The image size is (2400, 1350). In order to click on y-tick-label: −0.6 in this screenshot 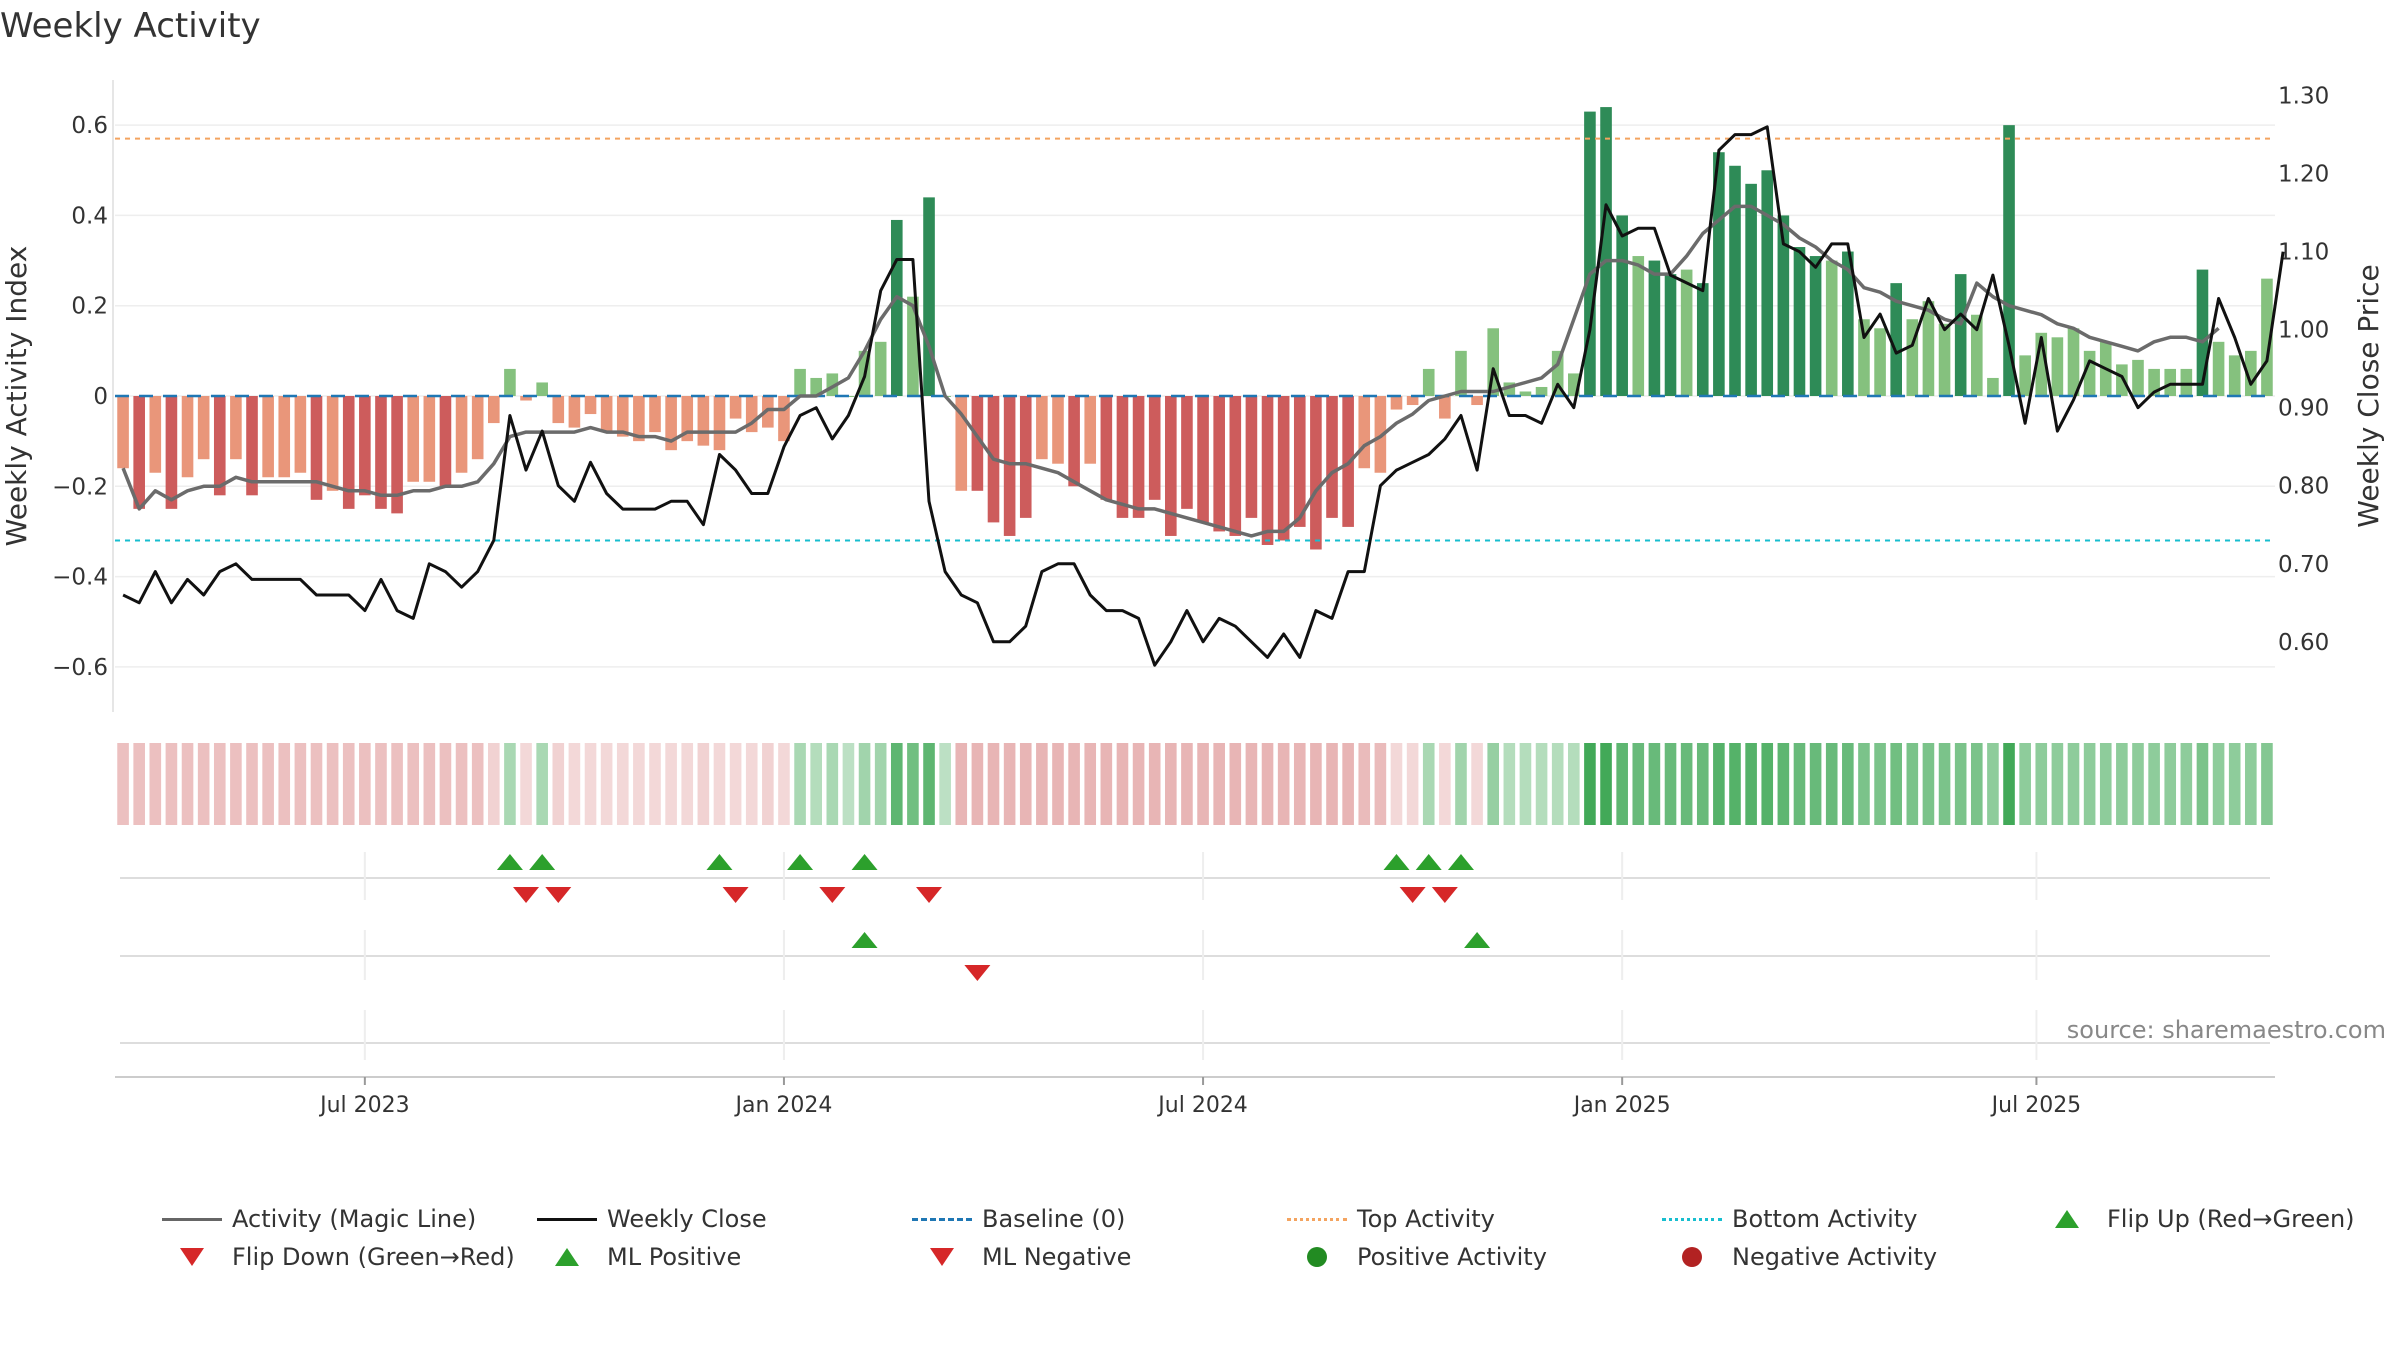, I will do `click(80, 668)`.